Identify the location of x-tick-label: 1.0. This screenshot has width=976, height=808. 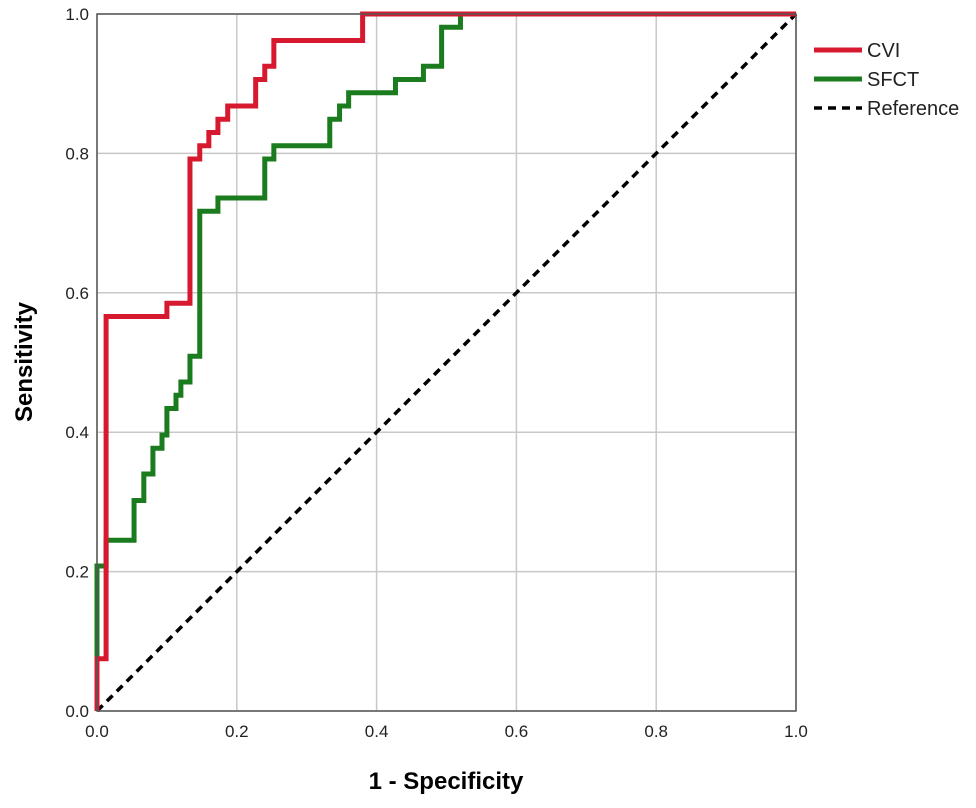
(796, 731).